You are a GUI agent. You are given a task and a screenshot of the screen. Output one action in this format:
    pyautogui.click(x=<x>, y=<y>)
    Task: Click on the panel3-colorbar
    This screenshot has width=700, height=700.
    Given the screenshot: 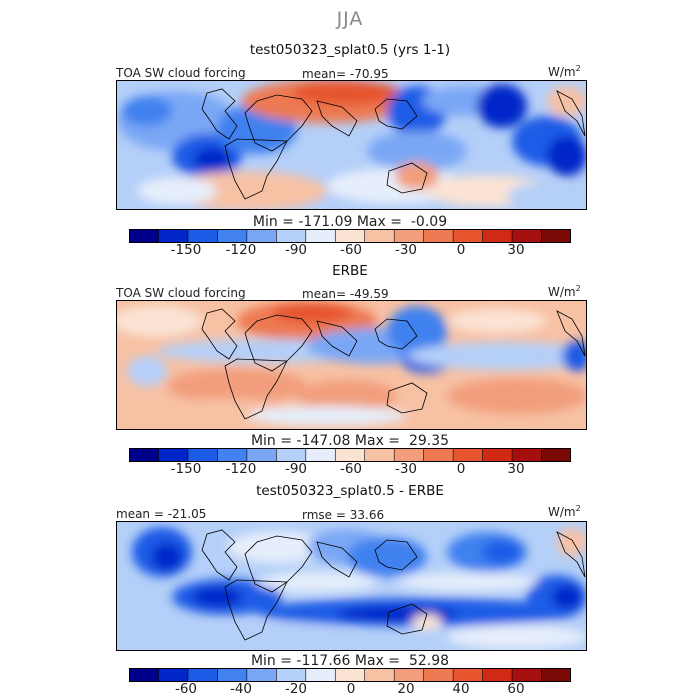 What is the action you would take?
    pyautogui.click(x=350, y=675)
    